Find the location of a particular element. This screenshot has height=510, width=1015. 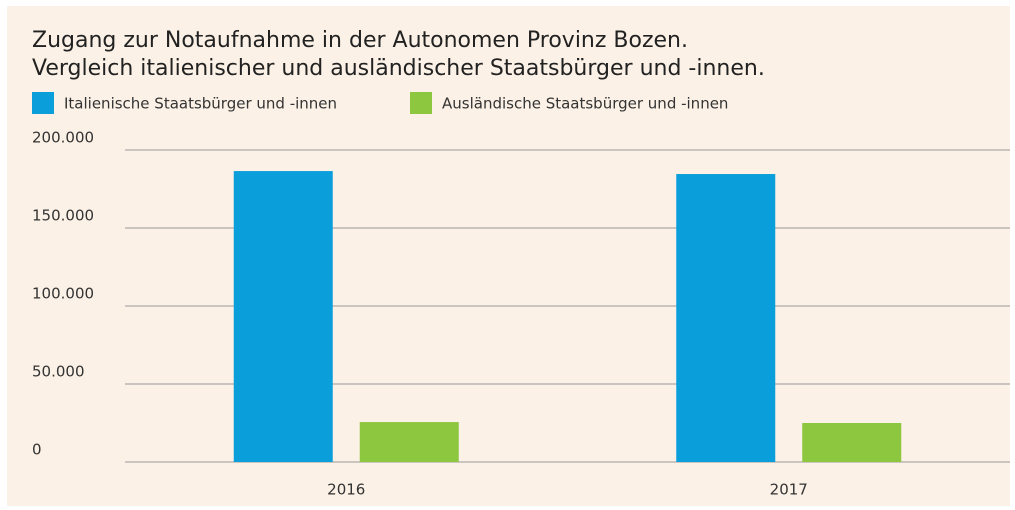

y-tick-label: 50.000 is located at coordinates (58, 372).